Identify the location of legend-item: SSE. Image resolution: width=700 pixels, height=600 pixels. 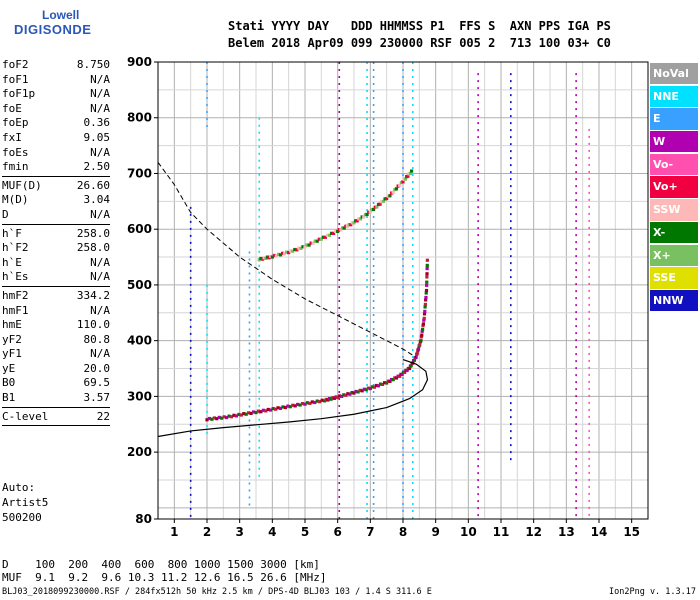
(674, 278).